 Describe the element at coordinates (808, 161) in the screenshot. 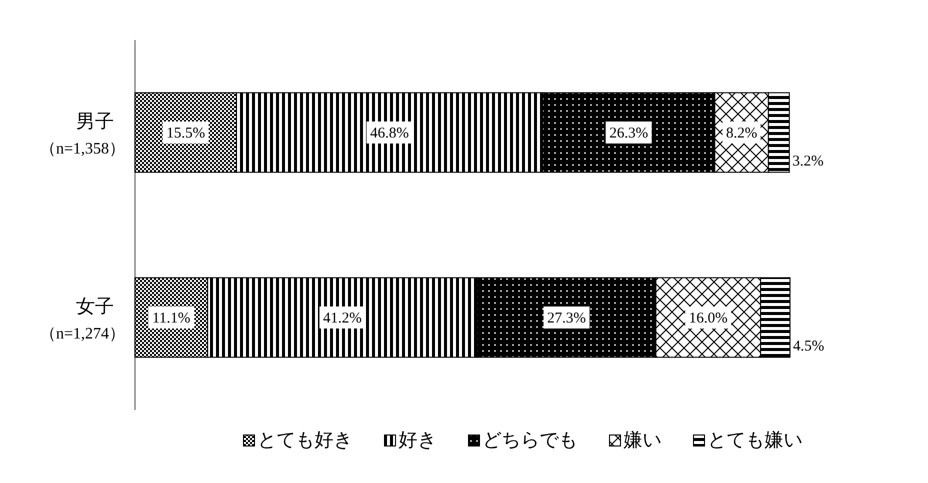

I see `data-label: 3.2%` at that location.